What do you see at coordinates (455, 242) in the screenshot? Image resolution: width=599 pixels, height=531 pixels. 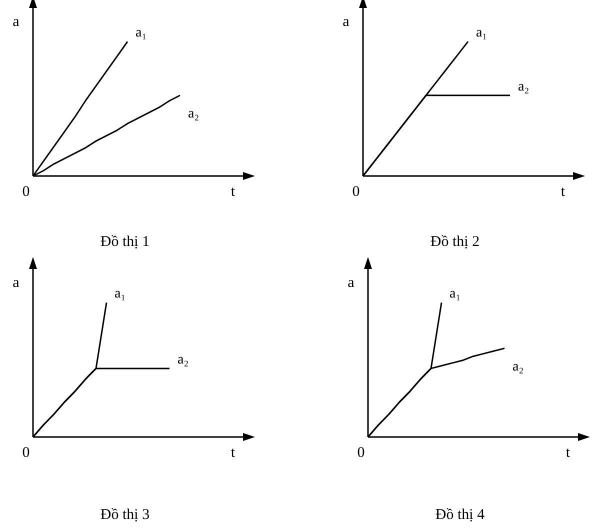 I see `text: Đồ thị 2` at bounding box center [455, 242].